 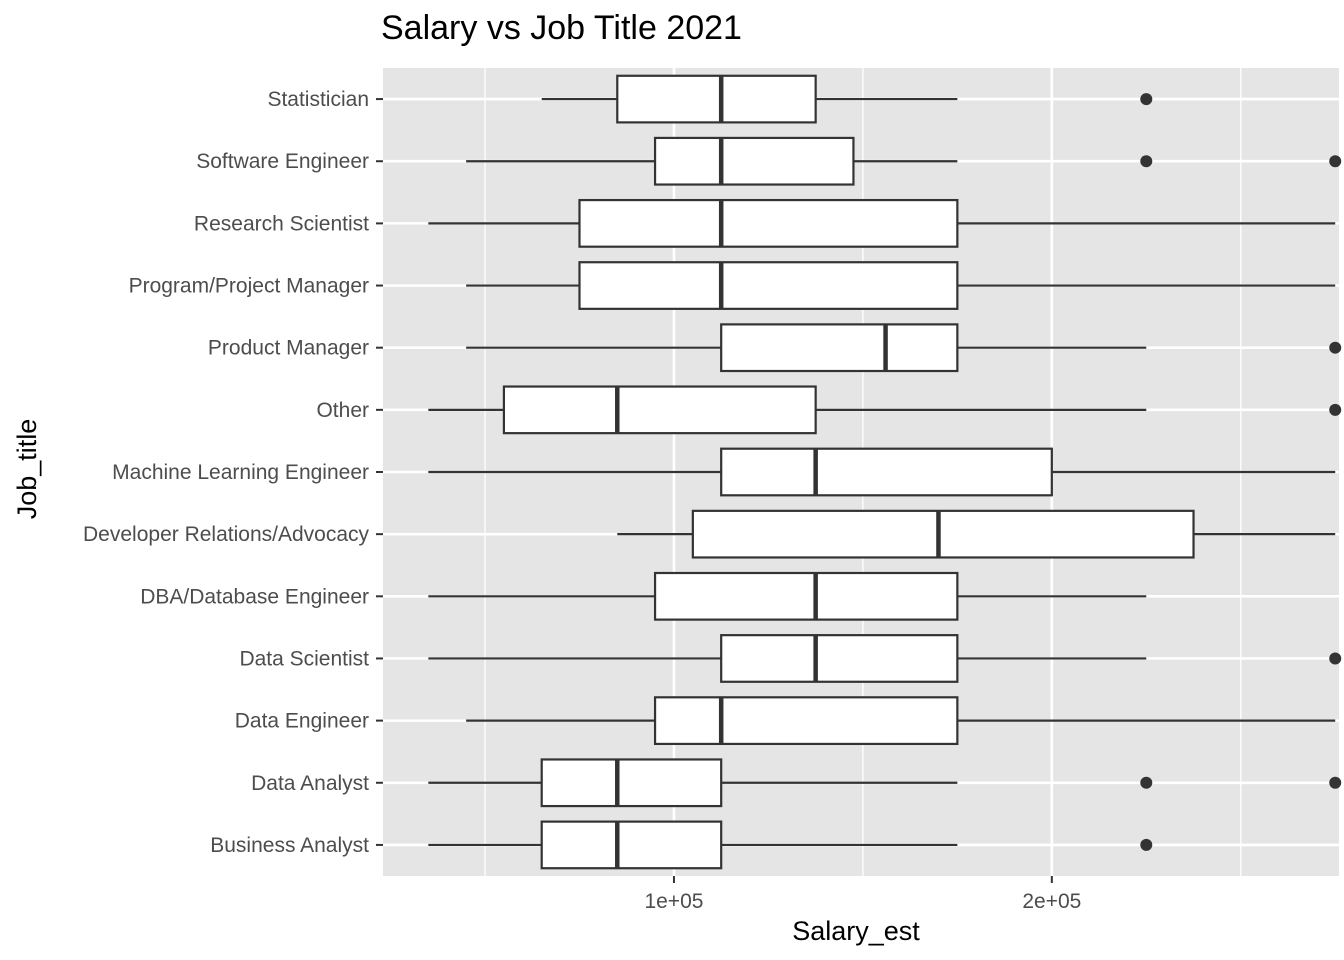 What do you see at coordinates (249, 286) in the screenshot?
I see `y-tick-label: Program/Project Manager` at bounding box center [249, 286].